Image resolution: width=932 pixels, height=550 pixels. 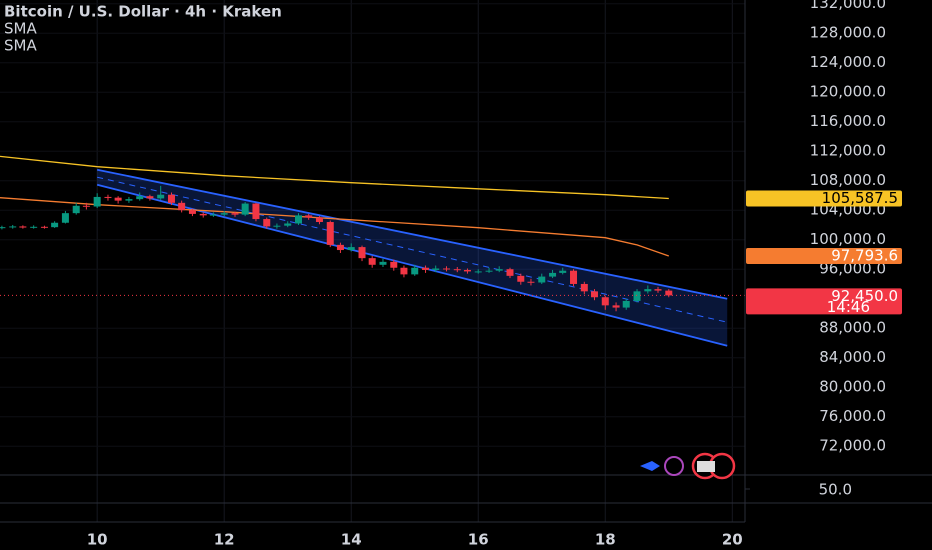 I want to click on countdown: 14:46, so click(x=848, y=307).